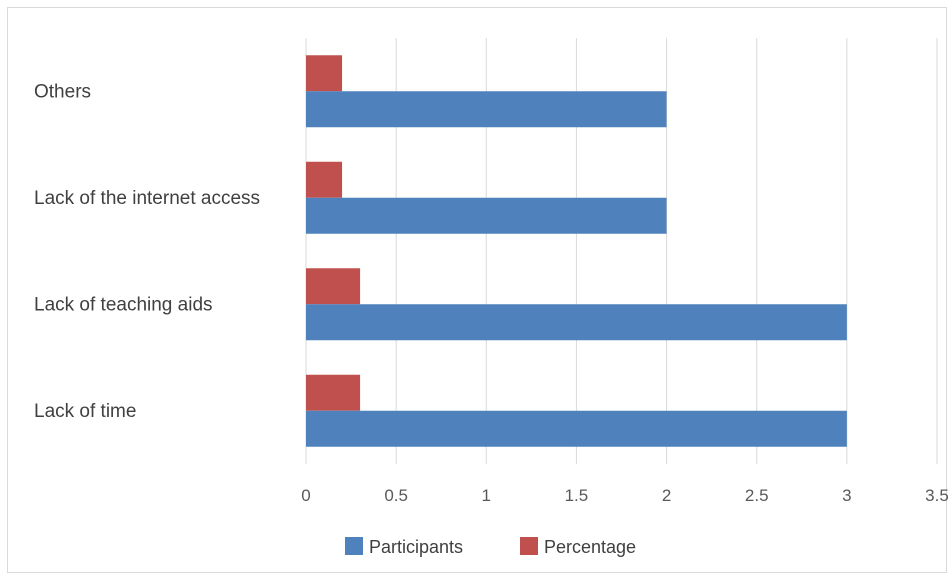 The height and width of the screenshot is (579, 952). What do you see at coordinates (147, 198) in the screenshot?
I see `category-label: Lack of the internet access` at bounding box center [147, 198].